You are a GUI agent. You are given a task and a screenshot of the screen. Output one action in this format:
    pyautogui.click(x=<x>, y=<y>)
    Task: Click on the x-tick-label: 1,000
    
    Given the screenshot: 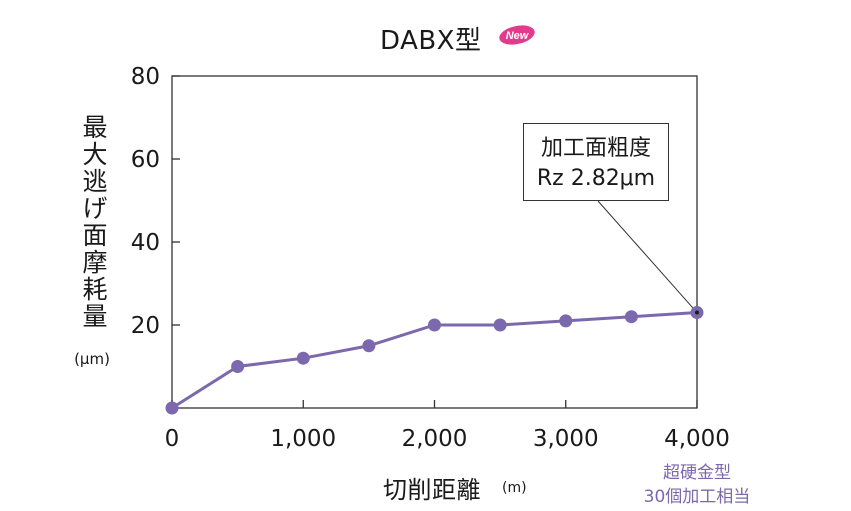 What is the action you would take?
    pyautogui.click(x=303, y=439)
    